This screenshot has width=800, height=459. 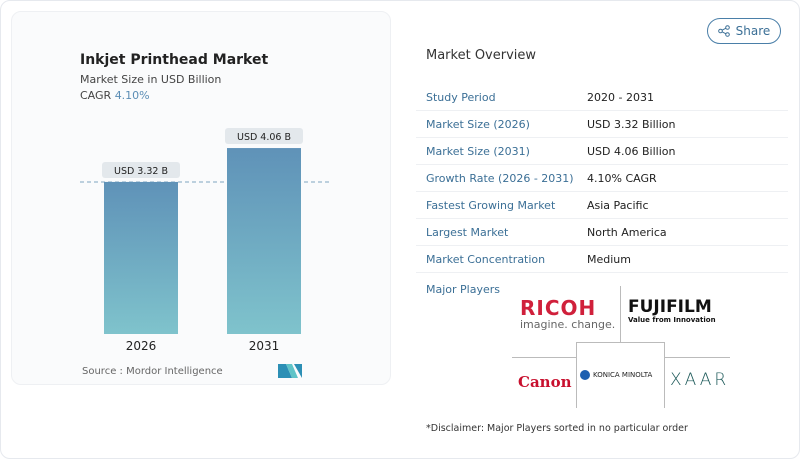 I want to click on overview-row: Market Size (2026) USD 3.32 Billion, so click(x=602, y=124).